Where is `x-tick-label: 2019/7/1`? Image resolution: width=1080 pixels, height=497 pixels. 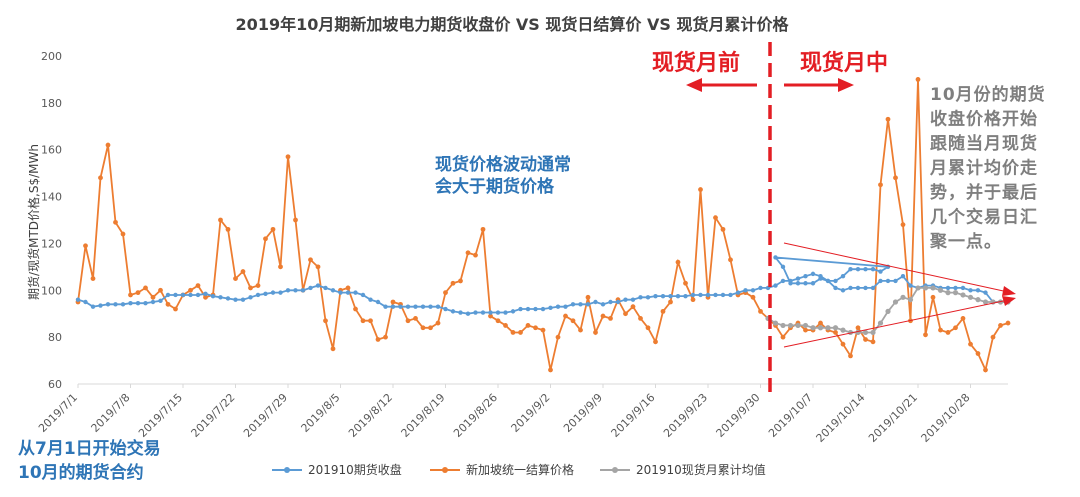 x-tick-label: 2019/7/1 is located at coordinates (58, 413).